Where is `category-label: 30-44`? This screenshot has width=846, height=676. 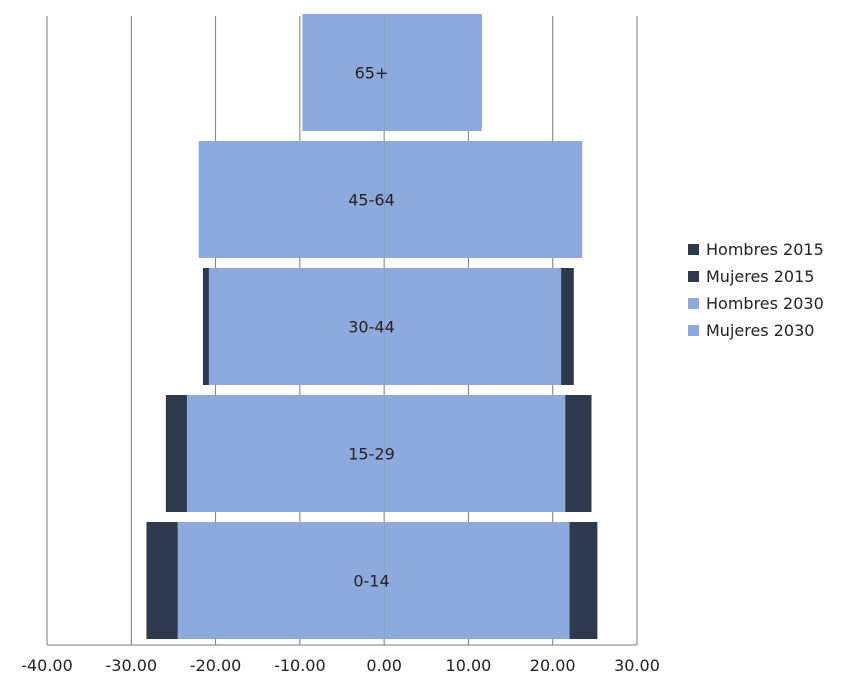 category-label: 30-44 is located at coordinates (371, 327).